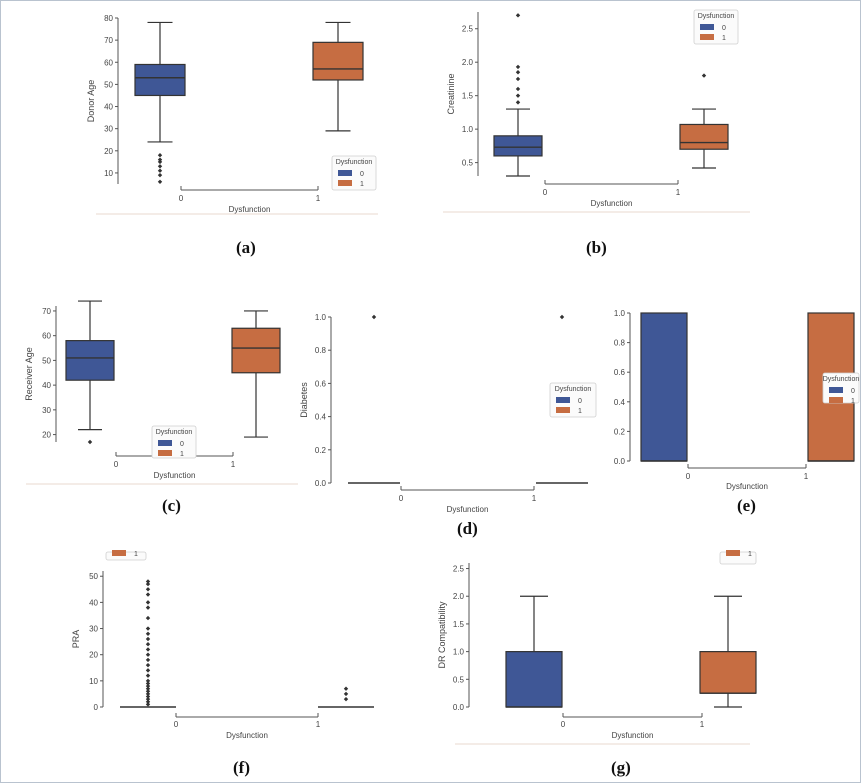 The image size is (861, 783). Describe the element at coordinates (96, 707) in the screenshot. I see `y-tick-label: 0` at that location.